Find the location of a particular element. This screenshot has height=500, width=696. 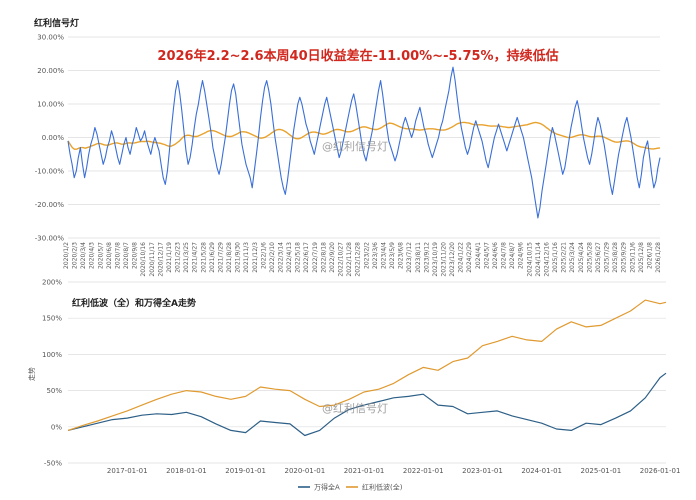

chart-1-y-tick-label: 10.00% is located at coordinates (50, 105).